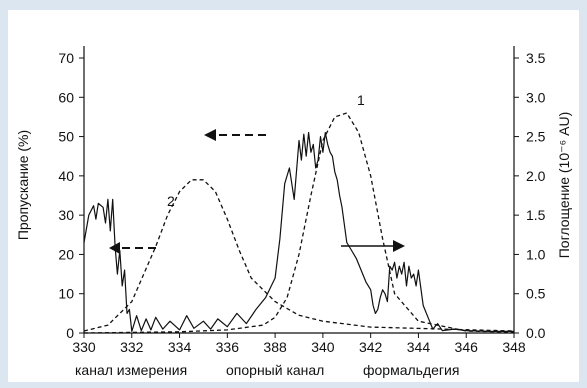  What do you see at coordinates (66, 97) in the screenshot?
I see `left-y-tick-label: 60` at bounding box center [66, 97].